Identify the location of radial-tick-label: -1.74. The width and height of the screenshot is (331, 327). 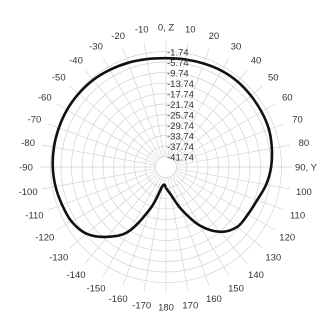
(178, 53).